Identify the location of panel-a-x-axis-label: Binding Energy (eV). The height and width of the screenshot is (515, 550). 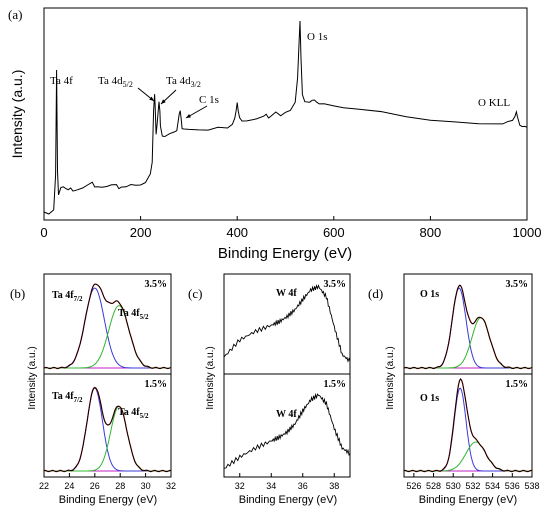
(285, 253).